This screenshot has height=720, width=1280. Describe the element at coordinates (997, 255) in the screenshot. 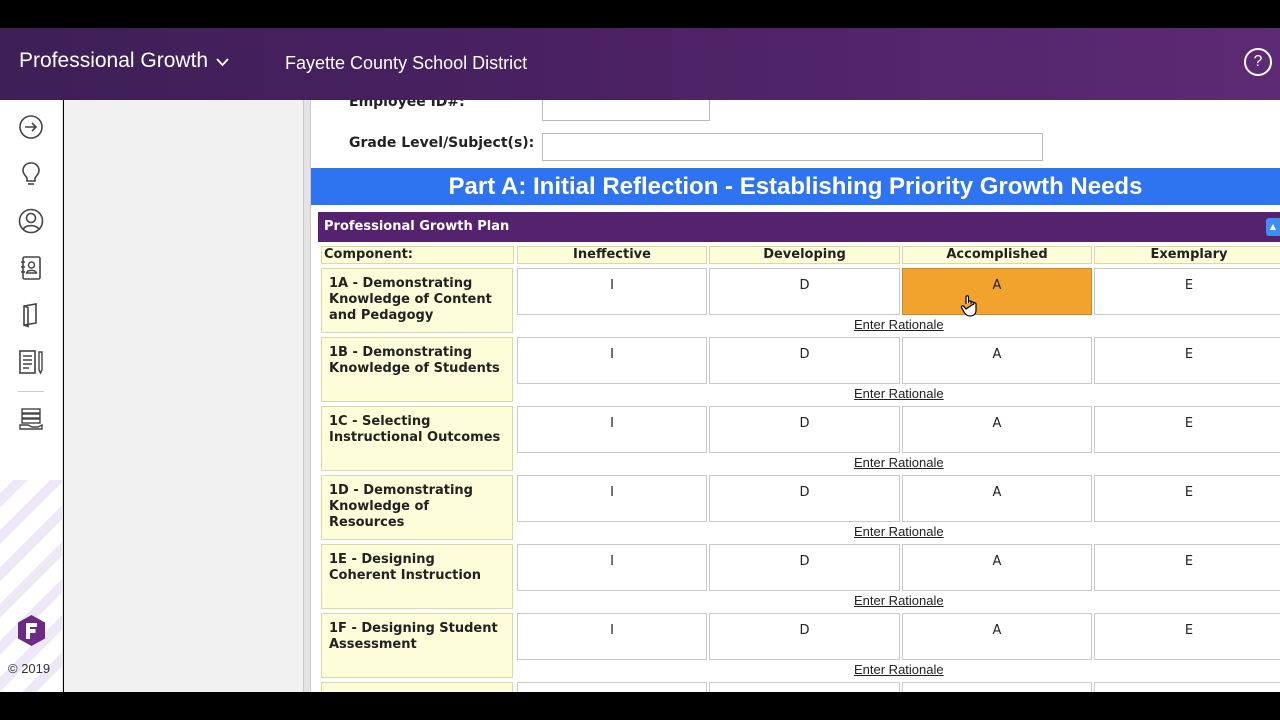

I see `column-header-accomplished: Accomplished` at that location.